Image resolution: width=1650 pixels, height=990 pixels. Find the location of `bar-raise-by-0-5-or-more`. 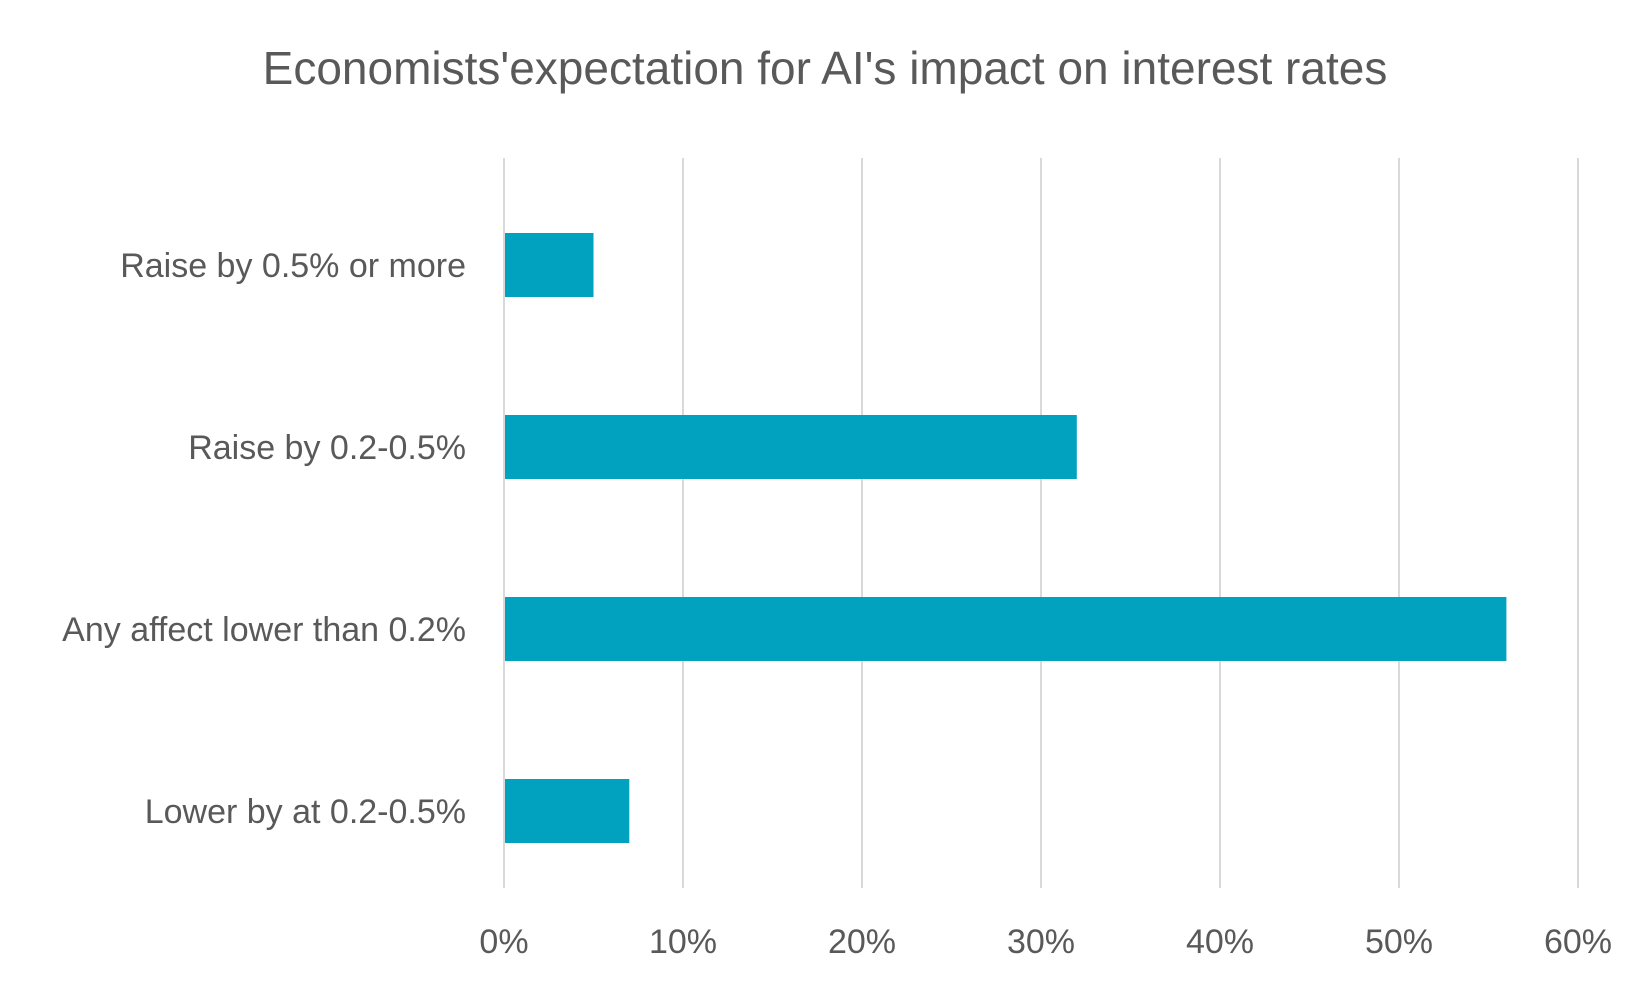

bar-raise-by-0-5-or-more is located at coordinates (549, 265).